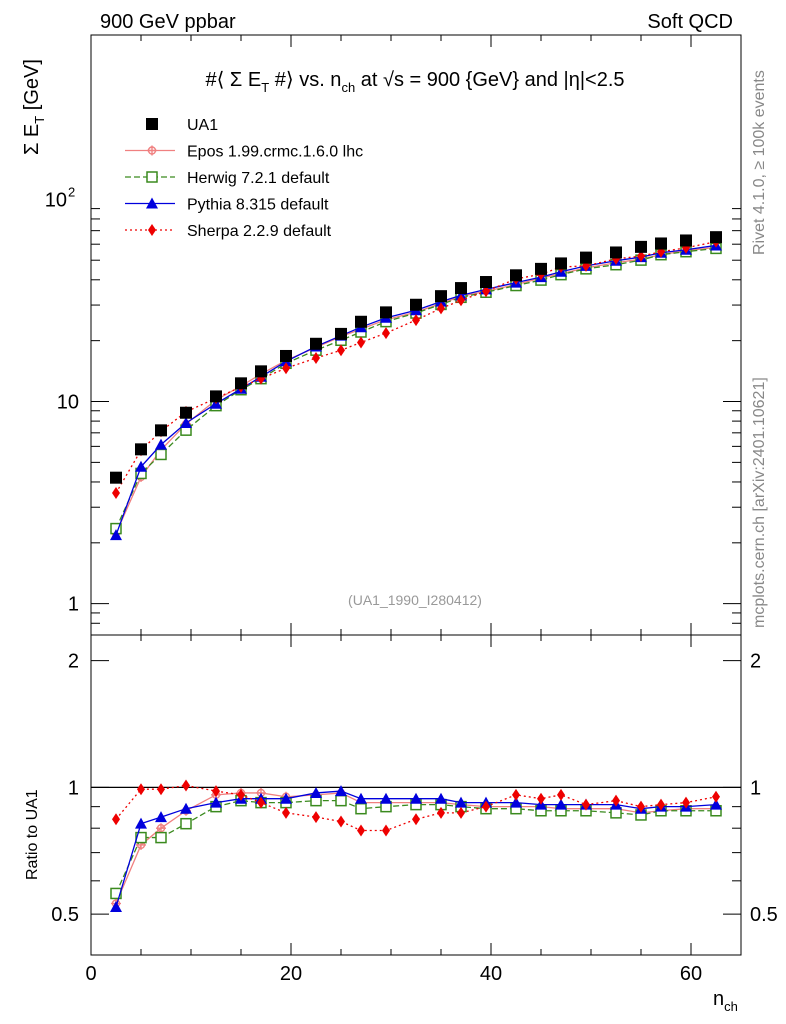  Describe the element at coordinates (258, 205) in the screenshot. I see `pythia-legend-label: Pythia 8.315 default` at that location.